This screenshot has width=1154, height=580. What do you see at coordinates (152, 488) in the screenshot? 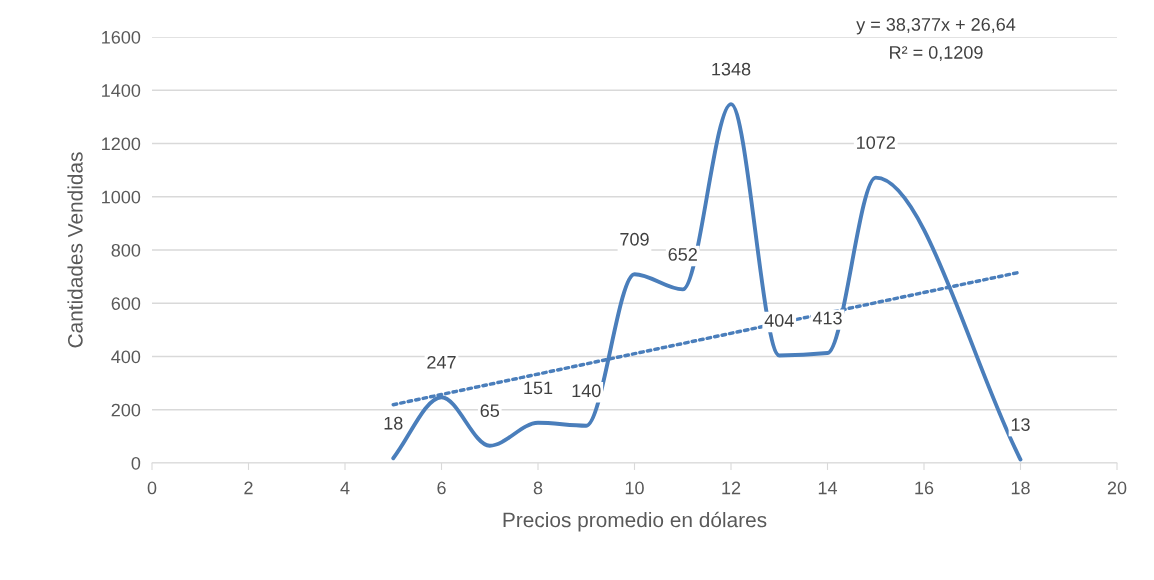
I see `x-tick-label: 0` at bounding box center [152, 488].